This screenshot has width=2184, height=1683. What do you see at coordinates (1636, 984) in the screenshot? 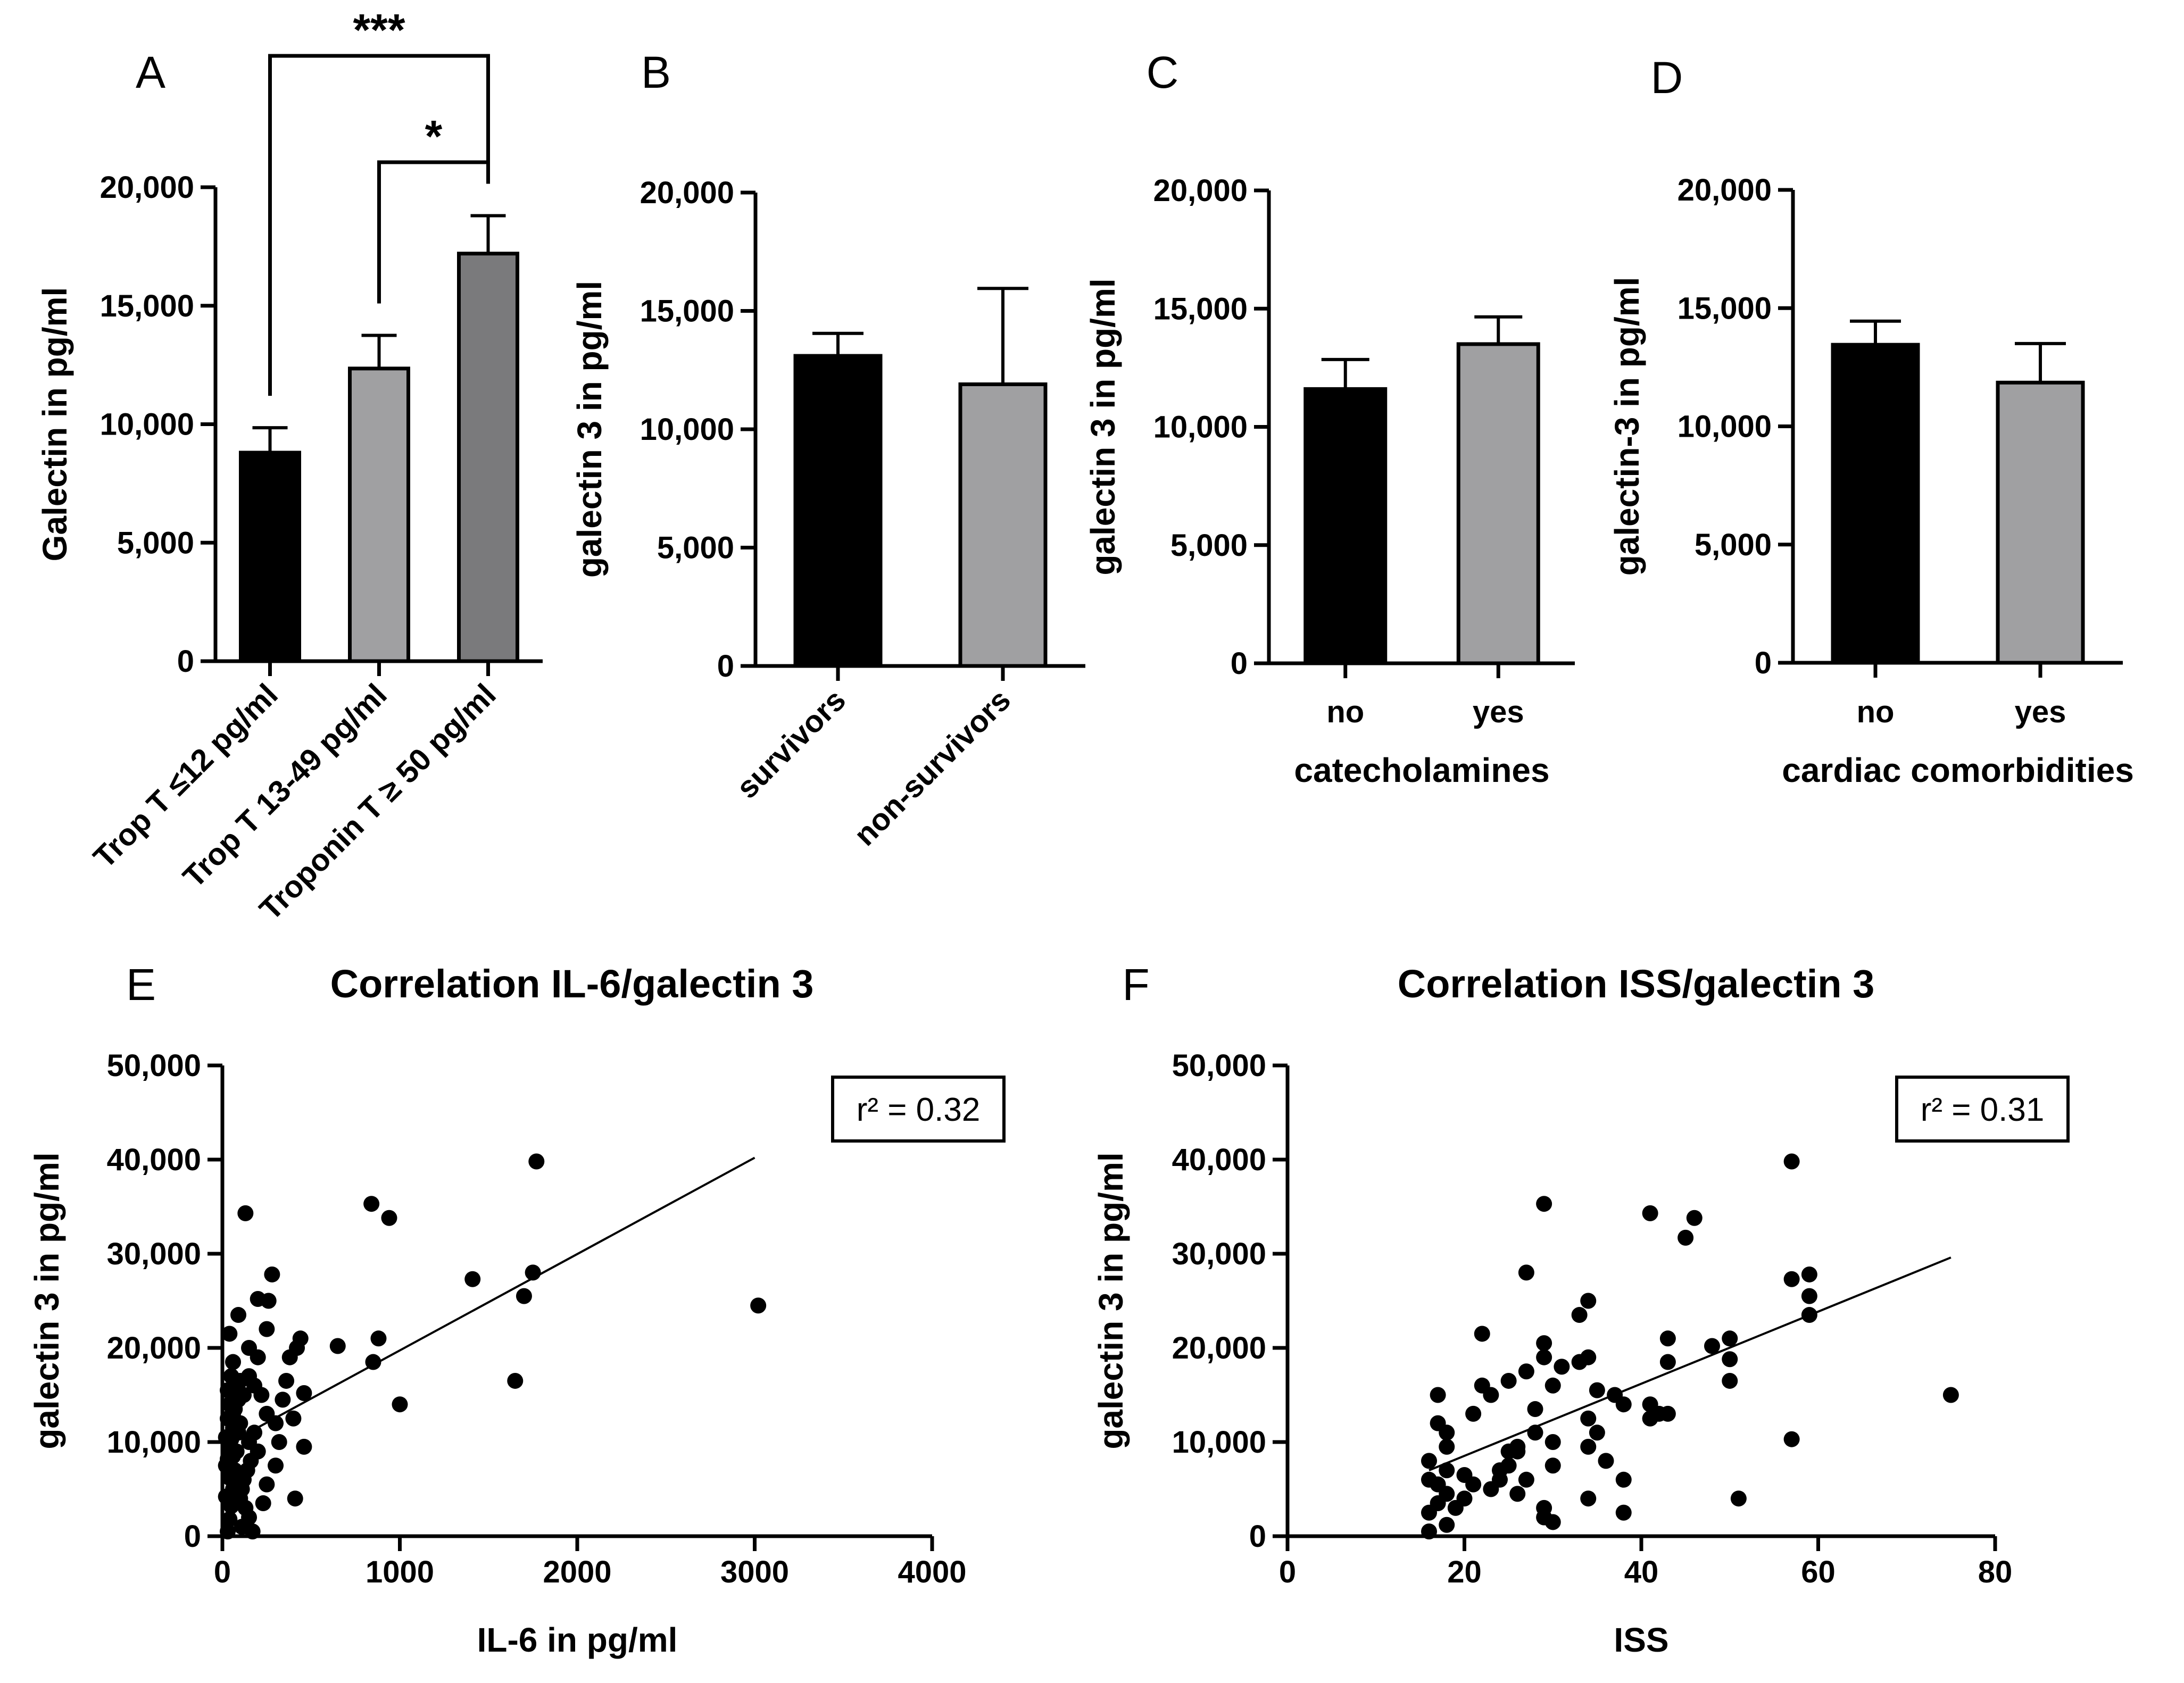
I see `chart-title: Correlation ISS/galectin 3` at bounding box center [1636, 984].